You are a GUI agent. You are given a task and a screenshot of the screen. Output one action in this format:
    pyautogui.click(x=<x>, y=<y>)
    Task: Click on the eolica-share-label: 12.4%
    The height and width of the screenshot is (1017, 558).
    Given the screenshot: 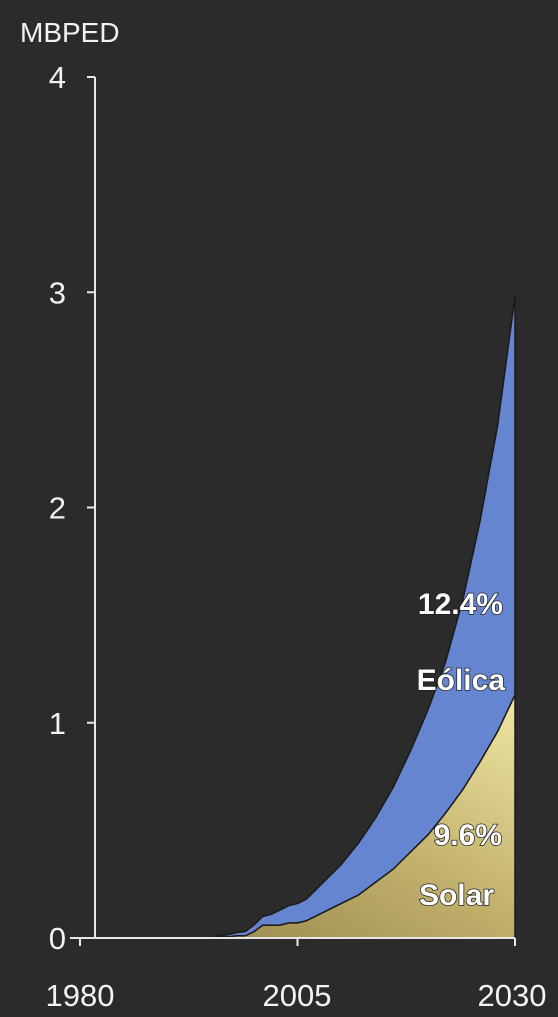 What is the action you would take?
    pyautogui.click(x=460, y=604)
    